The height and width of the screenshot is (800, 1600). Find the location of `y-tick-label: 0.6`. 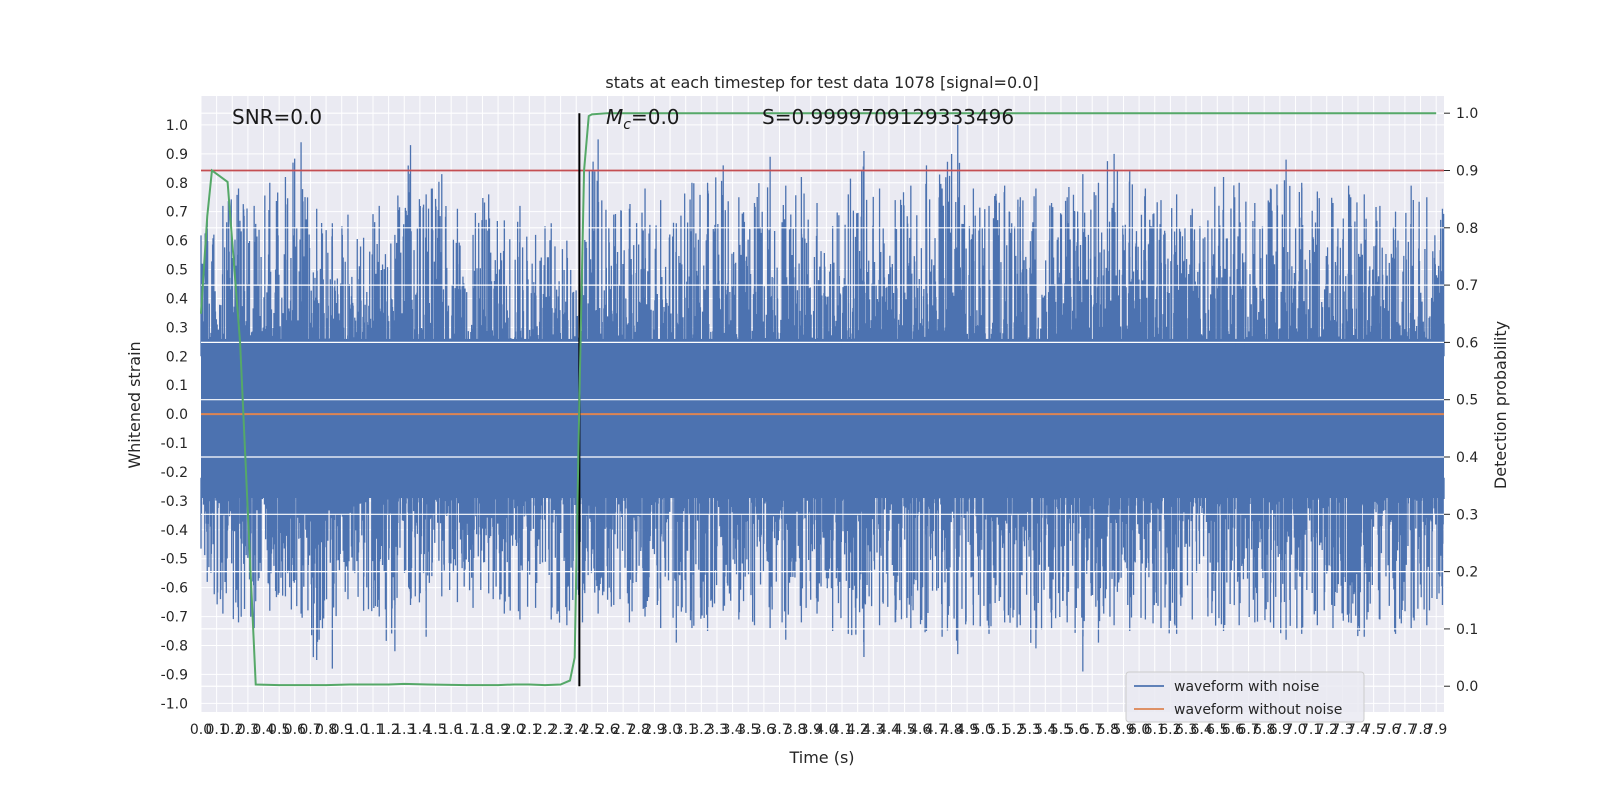

y-tick-label: 0.6 is located at coordinates (177, 242).